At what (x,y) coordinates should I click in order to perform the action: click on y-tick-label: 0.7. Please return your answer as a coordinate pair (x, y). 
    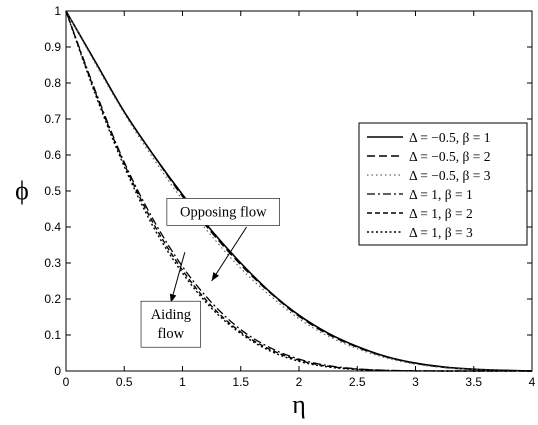
    Looking at the image, I should click on (52, 119).